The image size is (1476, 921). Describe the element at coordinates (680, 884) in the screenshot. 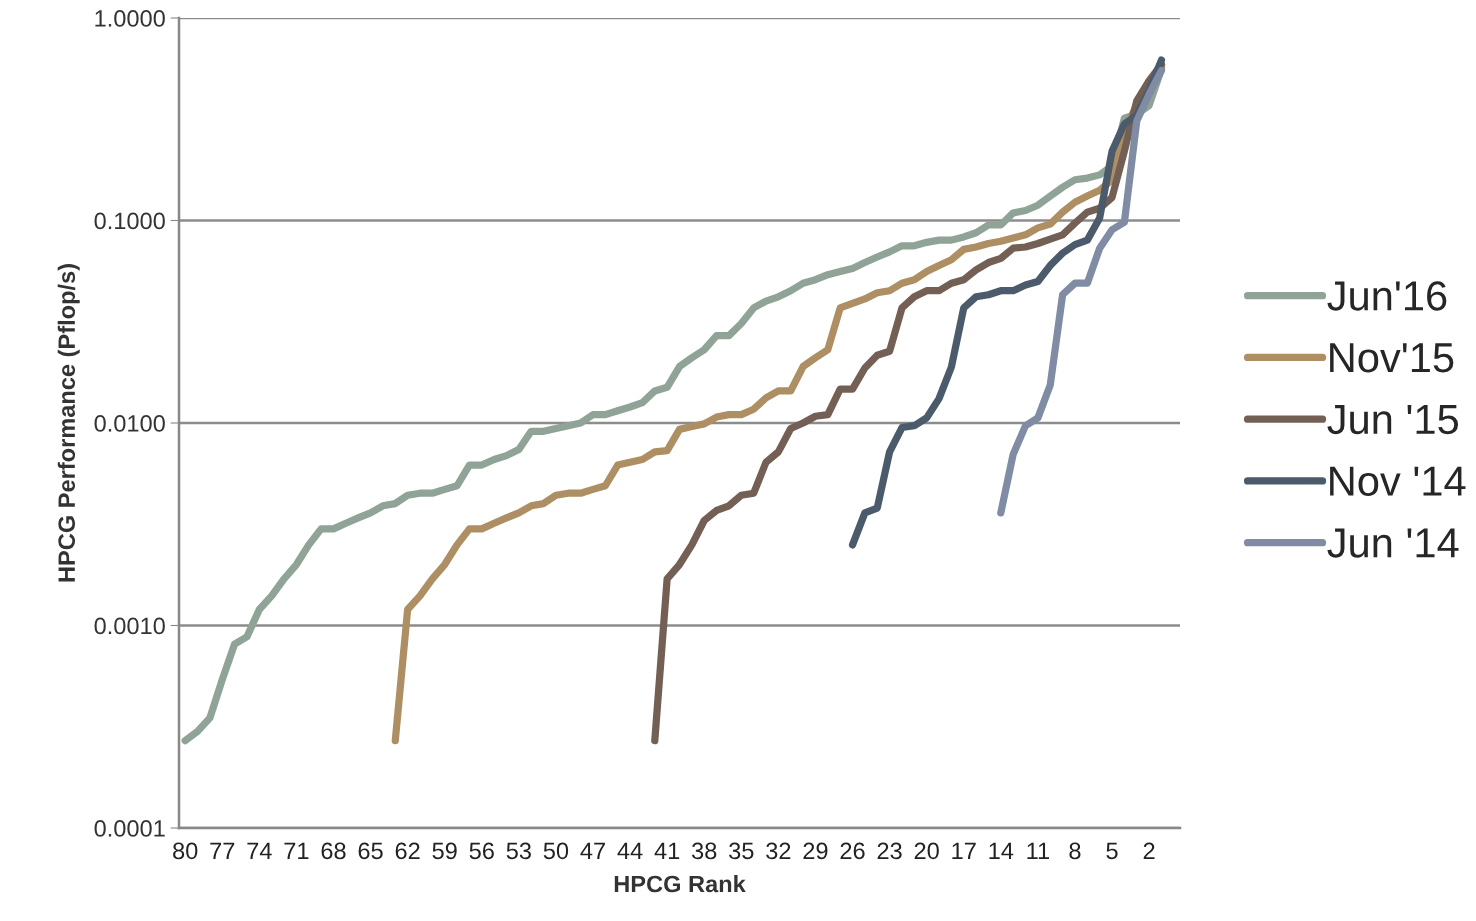

I see `x-axis-title: HPCG Rank` at that location.